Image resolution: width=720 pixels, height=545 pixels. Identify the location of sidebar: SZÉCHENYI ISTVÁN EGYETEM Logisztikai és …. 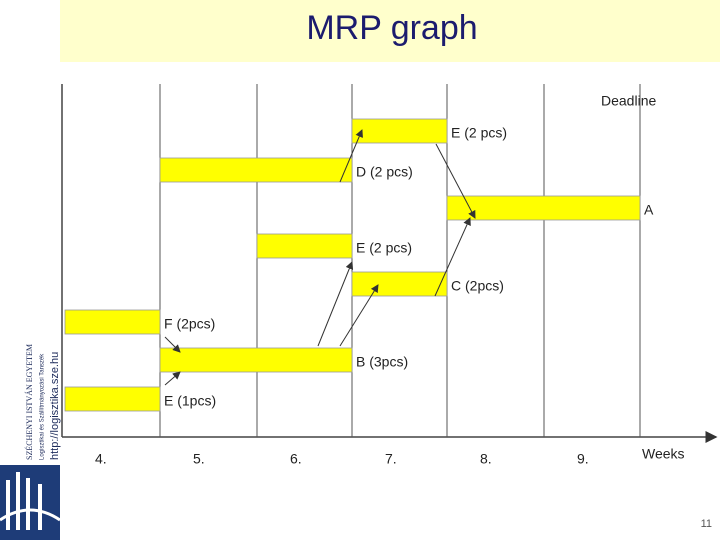
(30, 442).